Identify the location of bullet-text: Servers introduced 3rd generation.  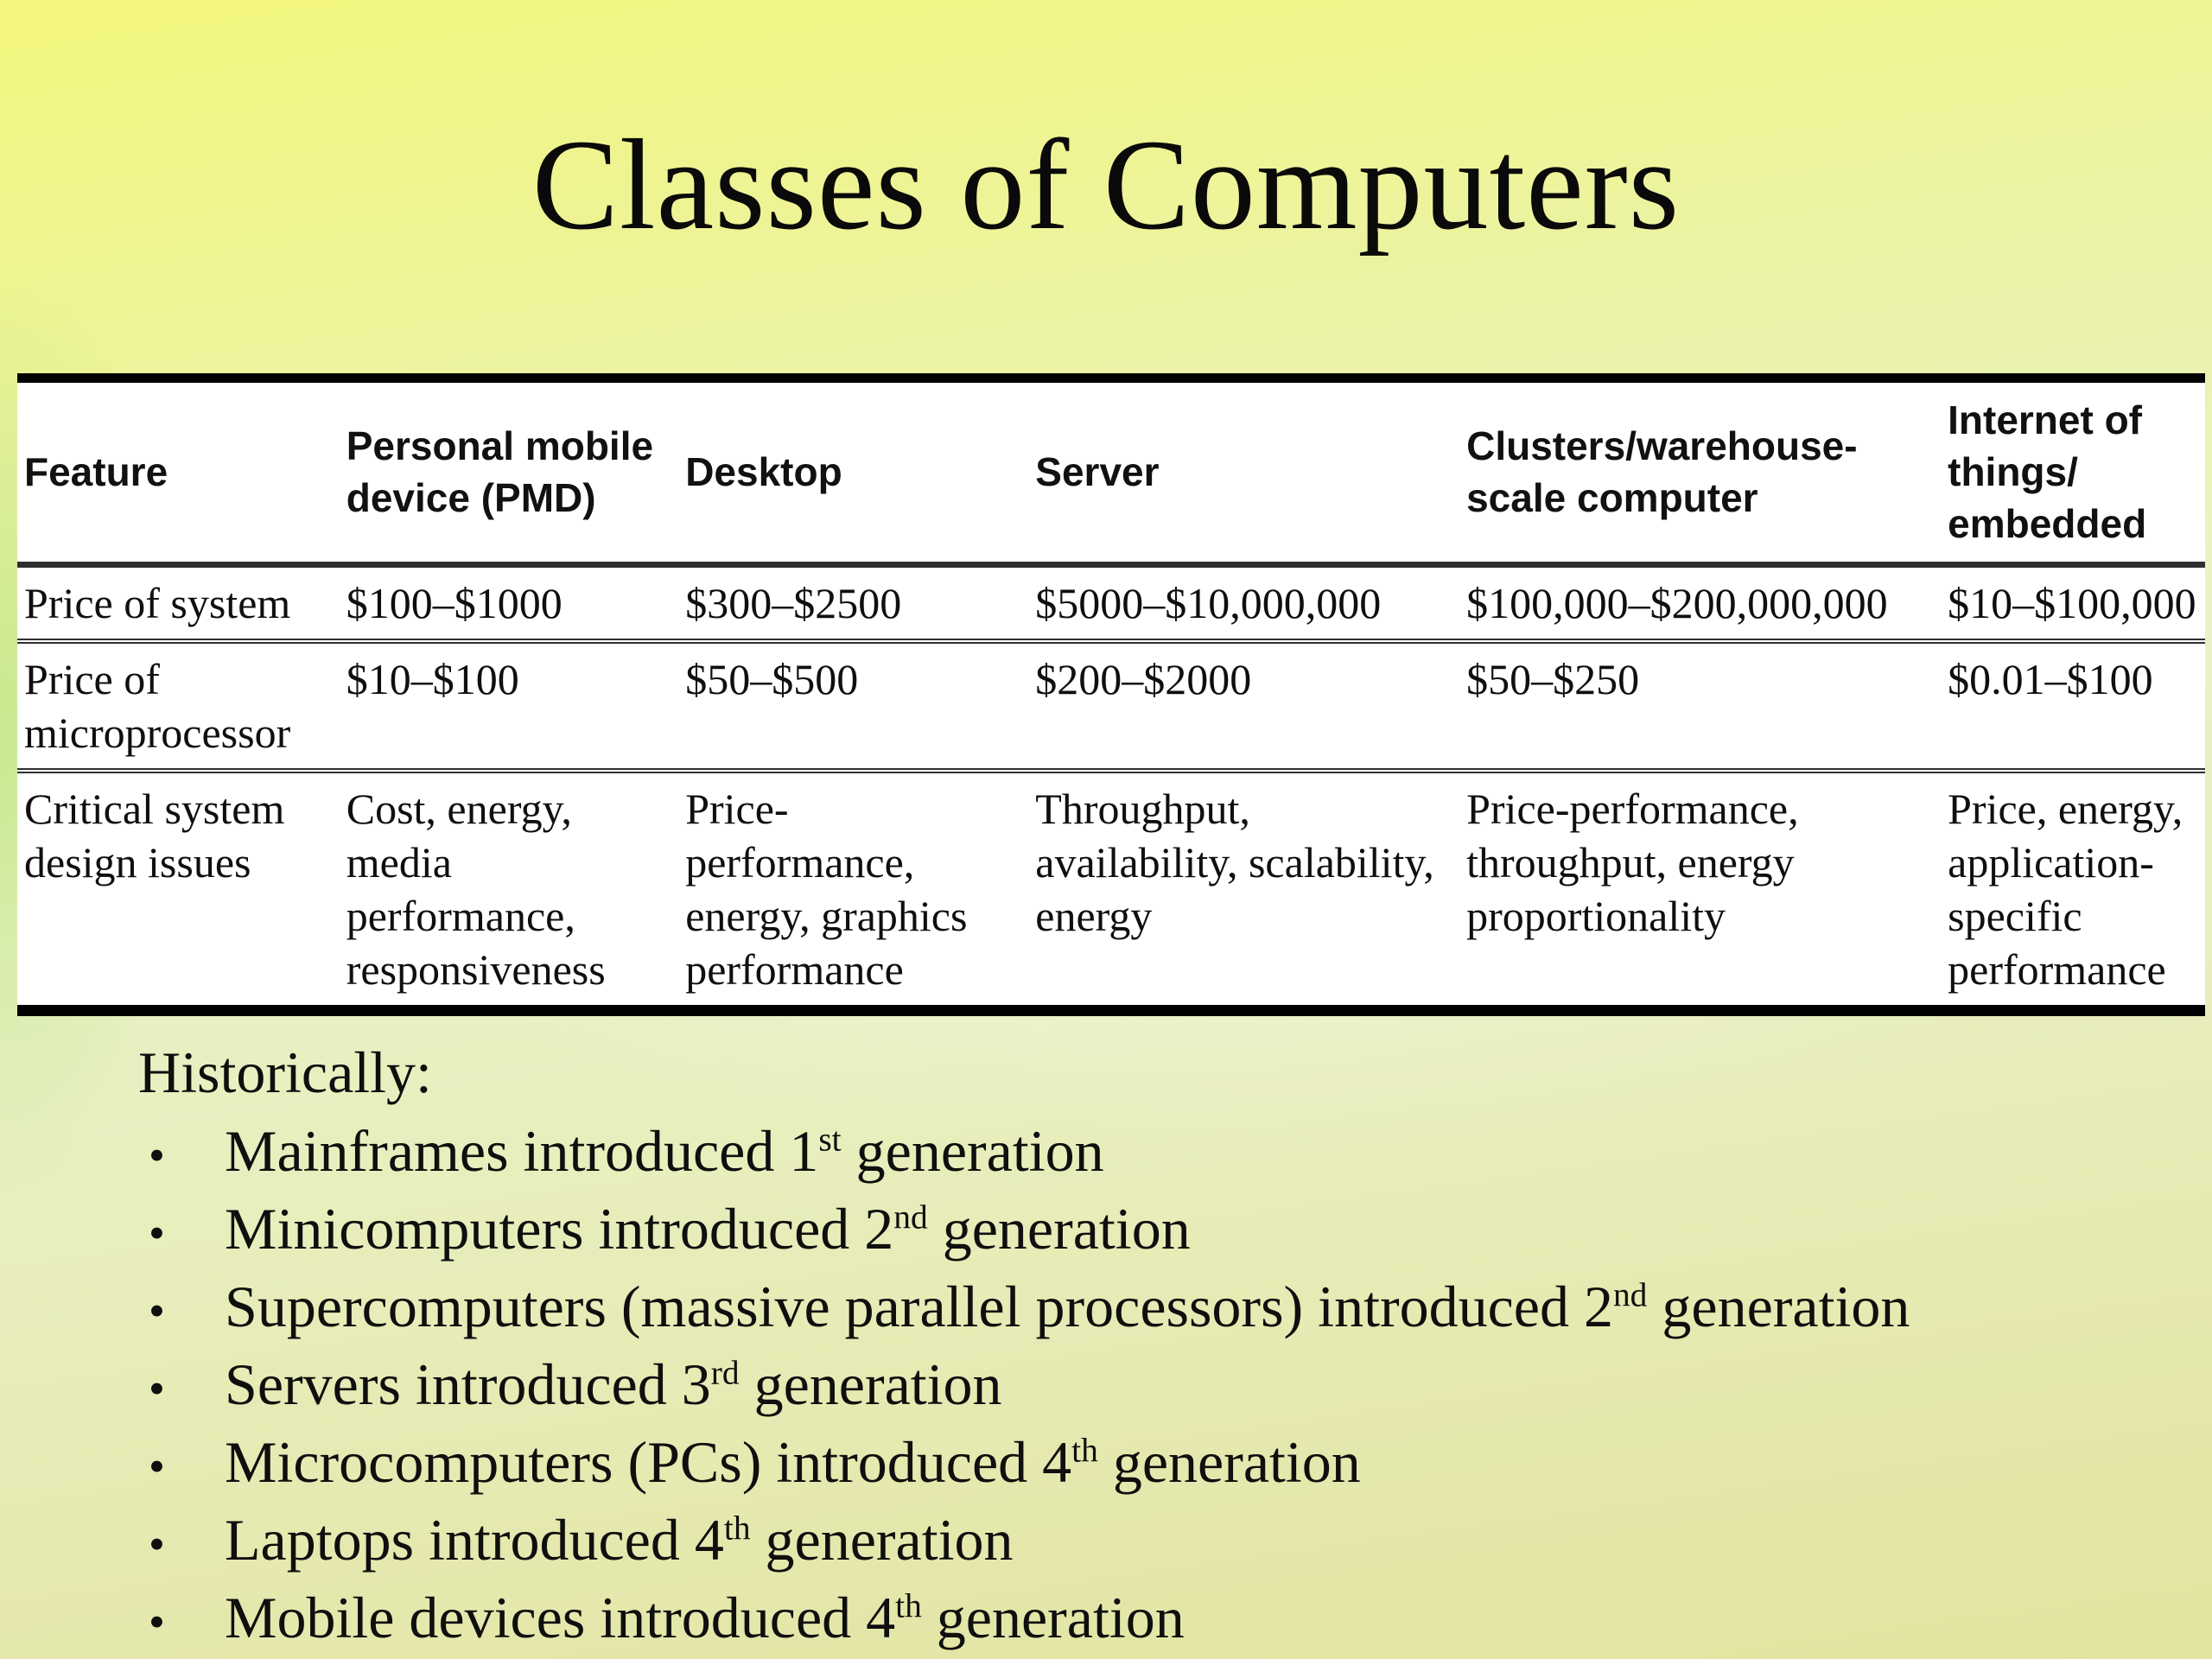
(613, 1384).